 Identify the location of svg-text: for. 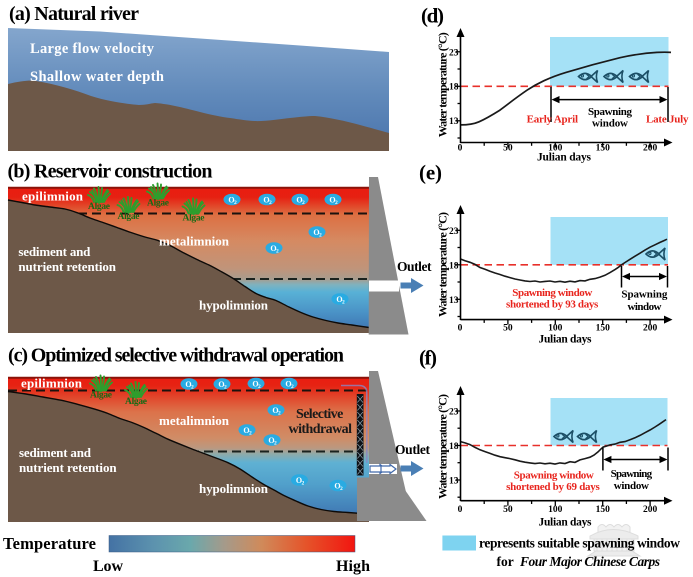
(505, 561).